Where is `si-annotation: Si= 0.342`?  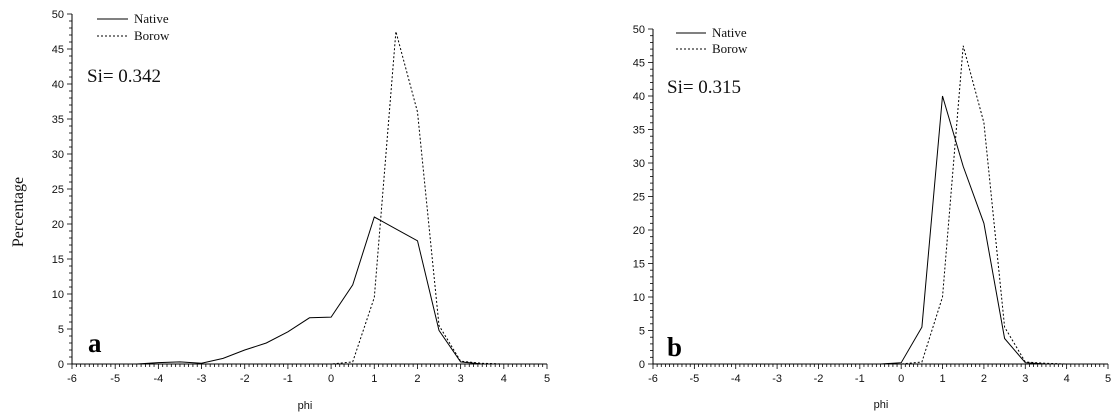
si-annotation: Si= 0.342 is located at coordinates (124, 76).